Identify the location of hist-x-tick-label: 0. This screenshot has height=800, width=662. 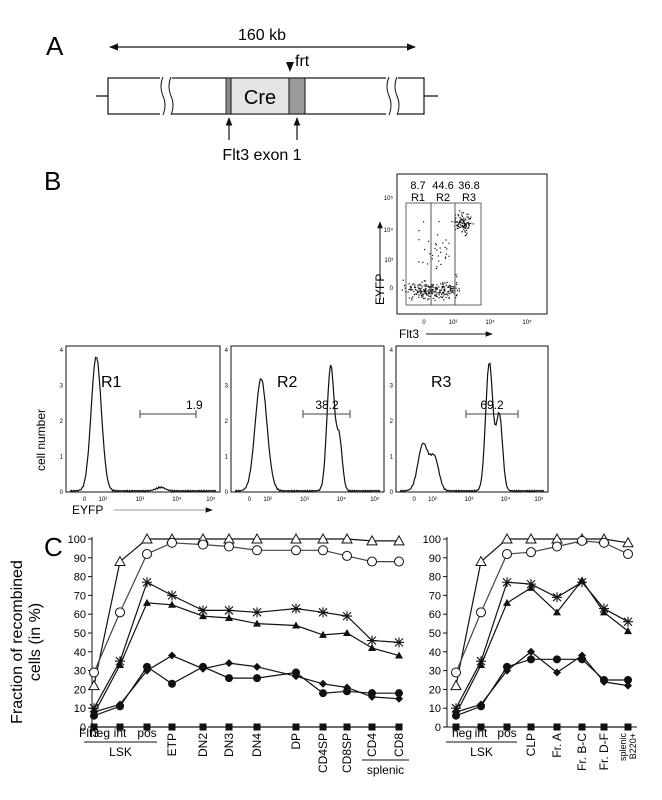
(85, 500).